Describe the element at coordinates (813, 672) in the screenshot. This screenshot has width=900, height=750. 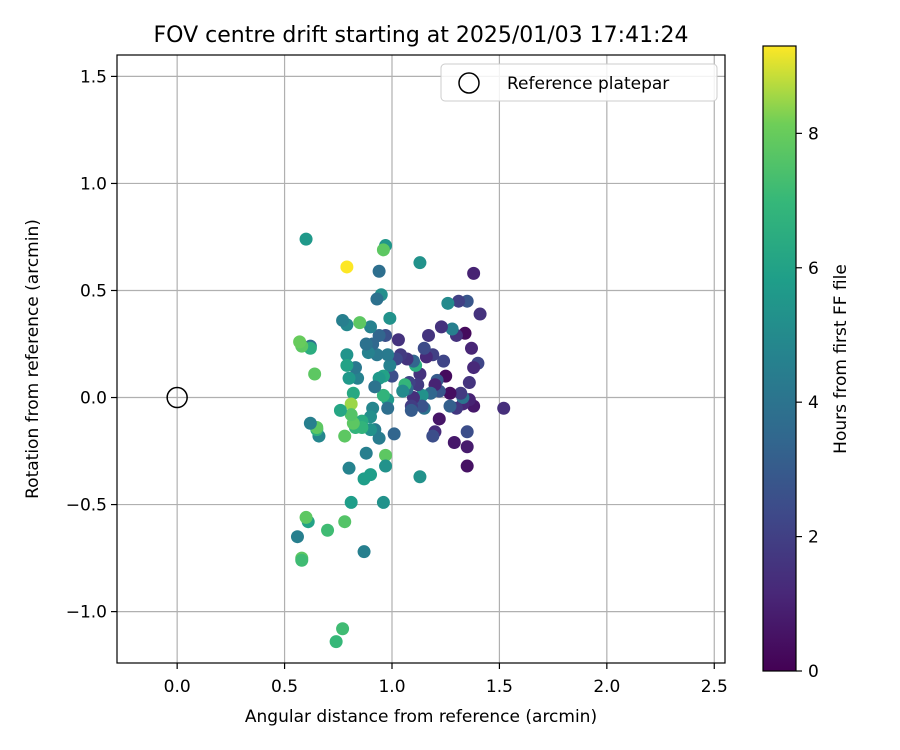
I see `colorbar-tick-label: 0` at that location.